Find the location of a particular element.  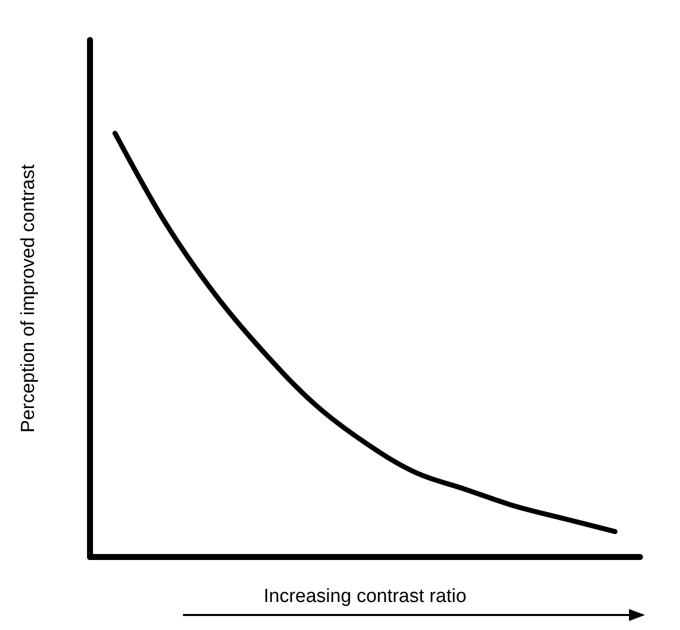

x-axis-title: Increasing contrast ratio is located at coordinates (365, 596).